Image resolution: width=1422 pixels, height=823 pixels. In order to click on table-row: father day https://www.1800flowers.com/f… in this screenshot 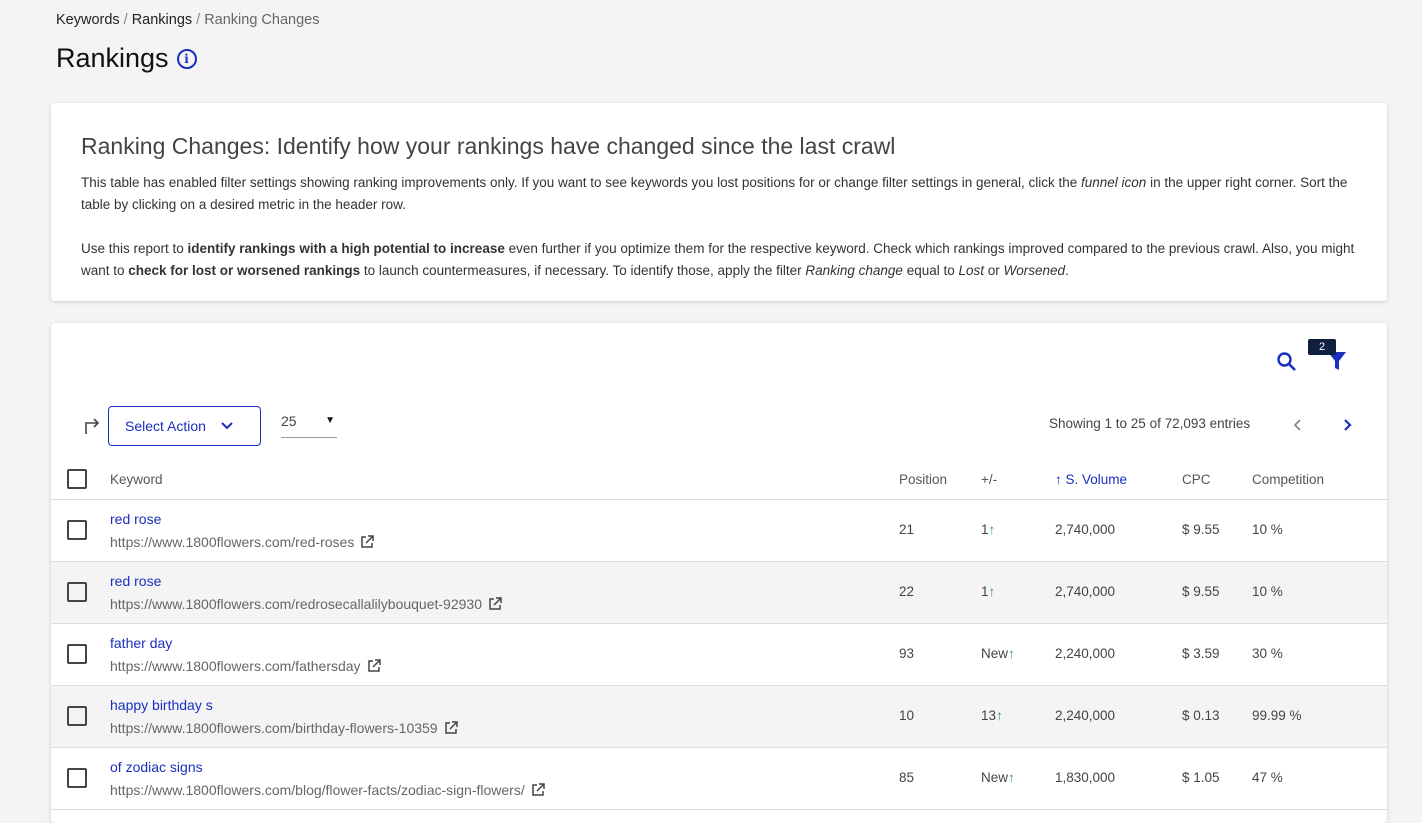, I will do `click(719, 655)`.